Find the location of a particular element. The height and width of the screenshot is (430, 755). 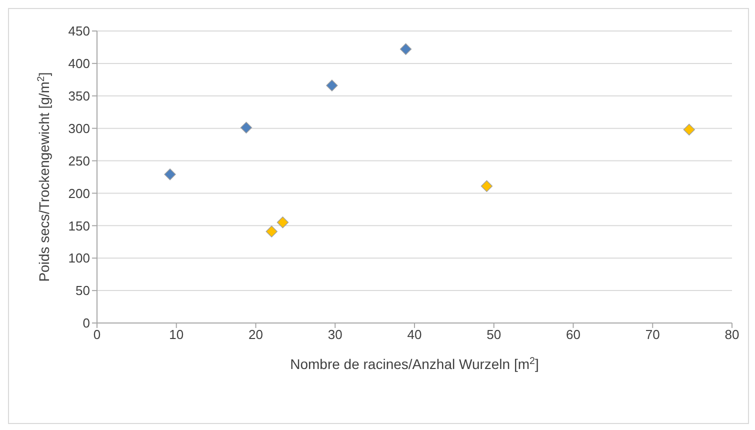

y-tick-label: 400 is located at coordinates (79, 64).